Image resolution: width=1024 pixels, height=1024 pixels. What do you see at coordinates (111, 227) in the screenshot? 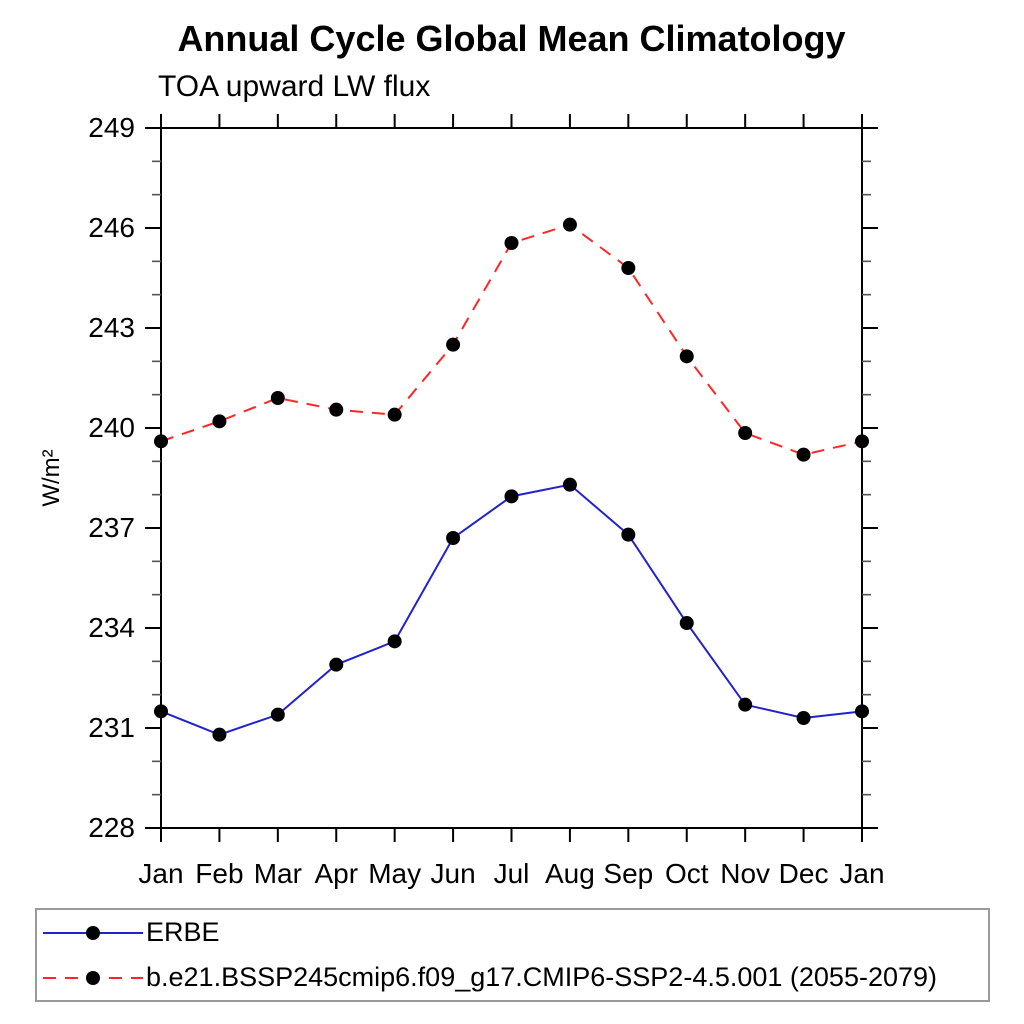
I see `y-tick-label: 246` at bounding box center [111, 227].